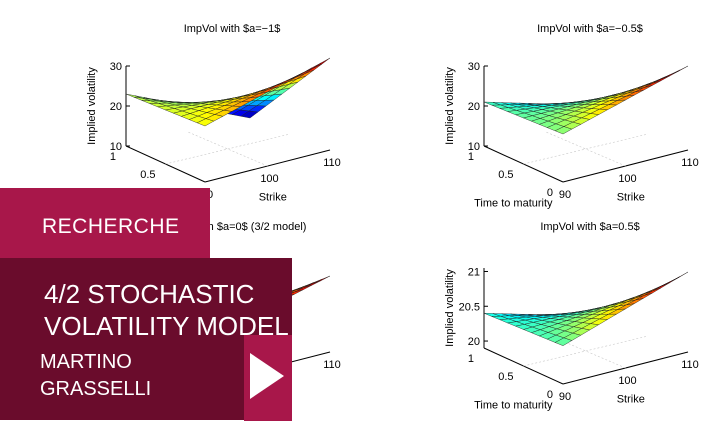  Describe the element at coordinates (469, 307) in the screenshot. I see `z-tick-label: 20.5` at that location.